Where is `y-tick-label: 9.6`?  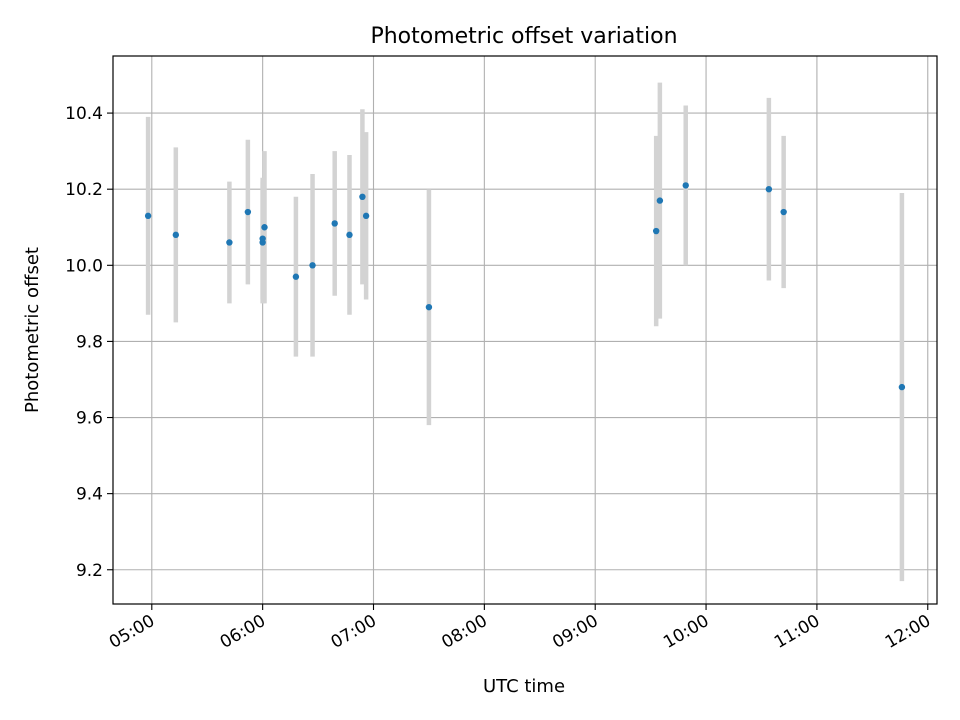
y-tick-label: 9.6 is located at coordinates (89, 419).